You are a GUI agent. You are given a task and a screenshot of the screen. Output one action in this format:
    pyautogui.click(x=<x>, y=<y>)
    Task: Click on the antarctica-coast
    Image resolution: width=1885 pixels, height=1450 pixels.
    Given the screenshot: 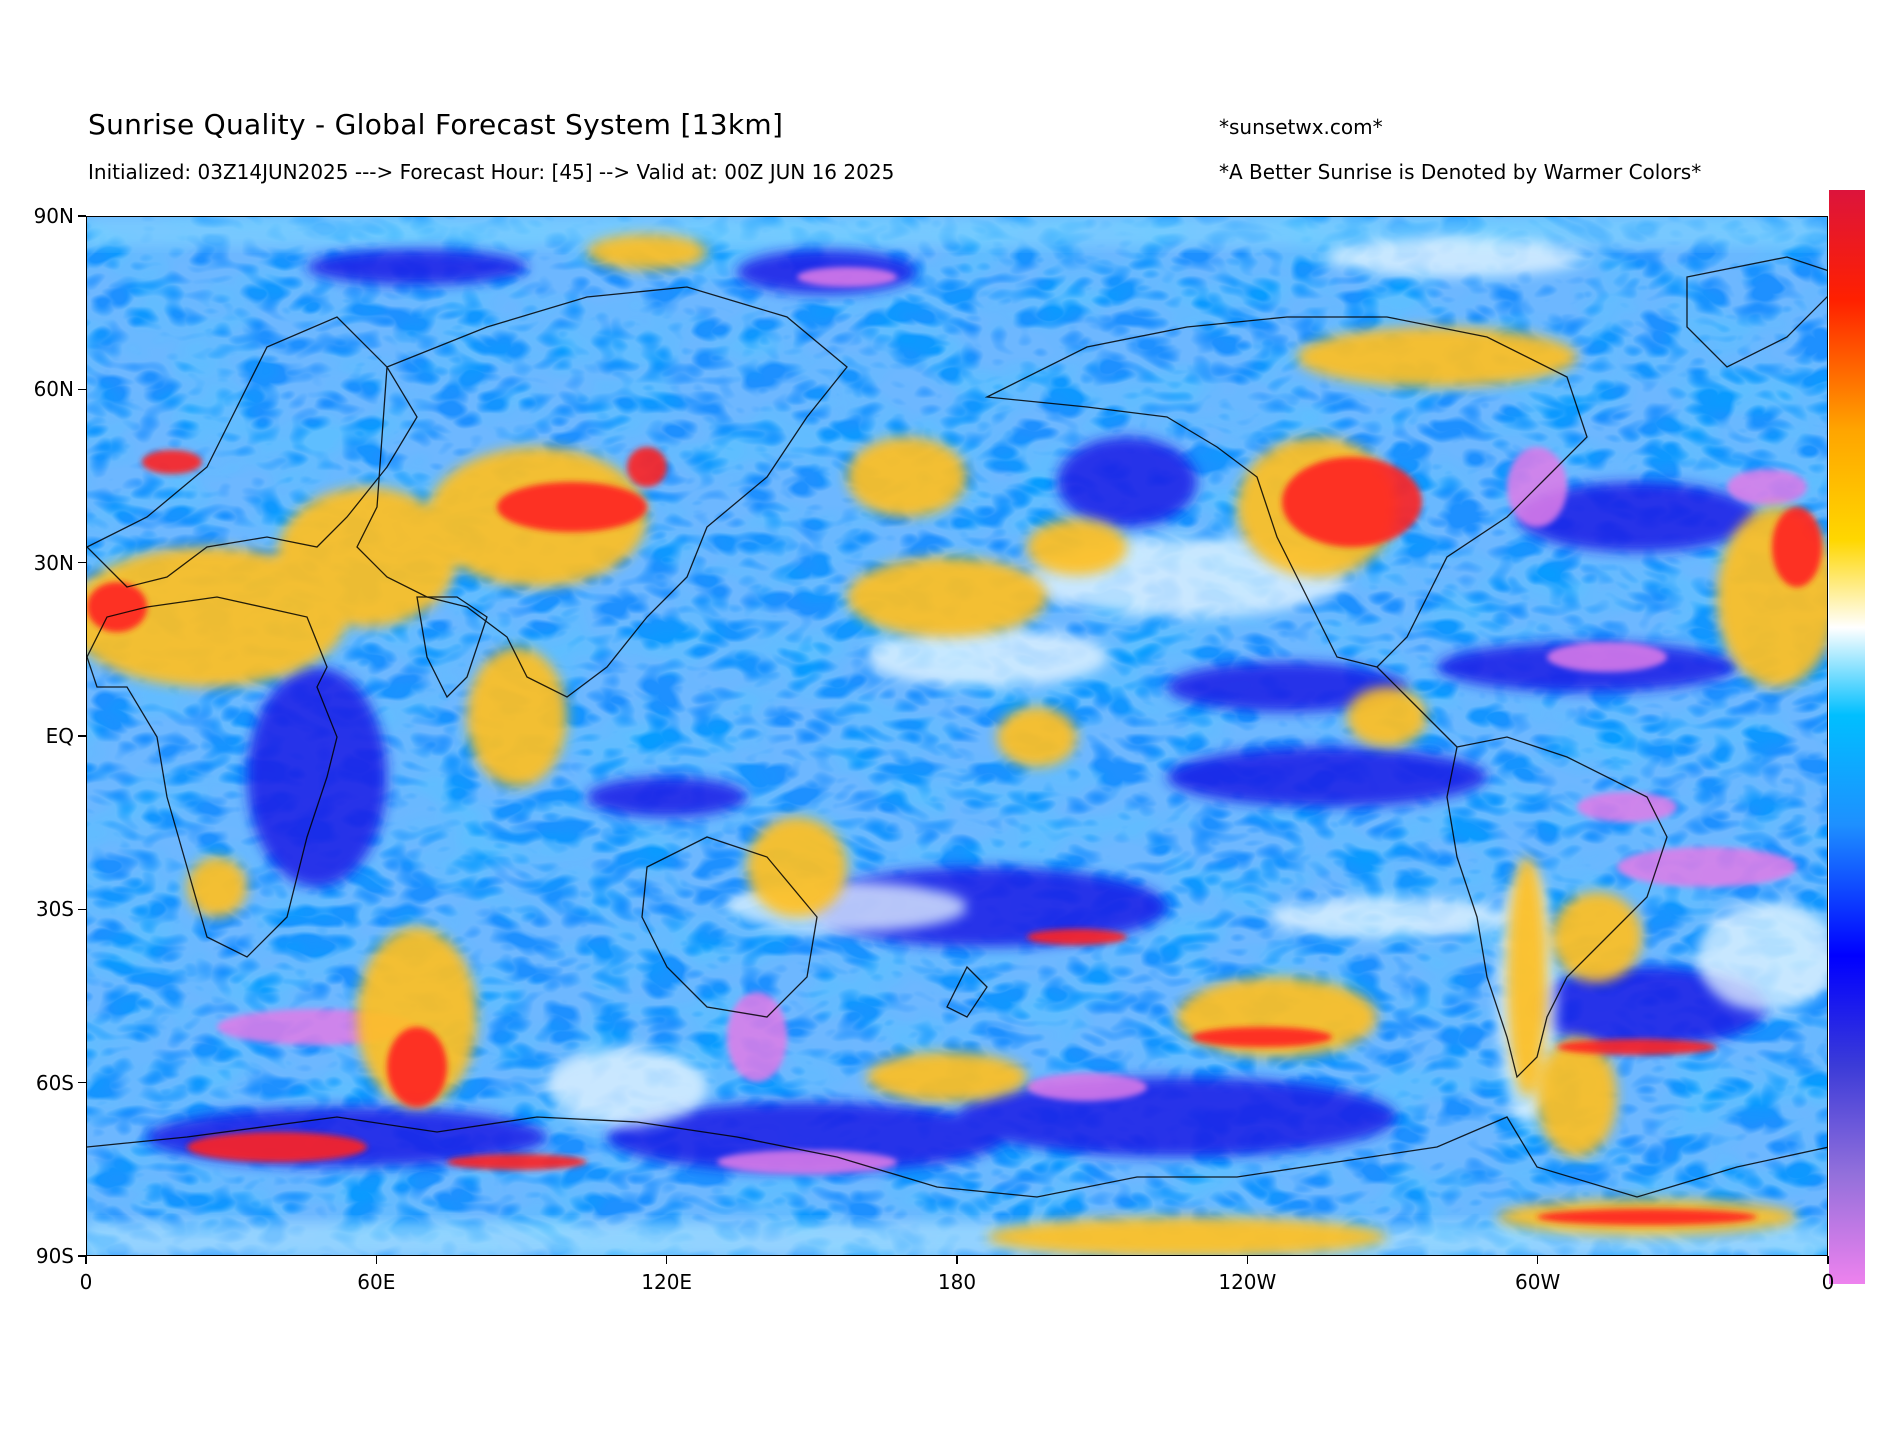 What is the action you would take?
    pyautogui.click(x=957, y=1157)
    